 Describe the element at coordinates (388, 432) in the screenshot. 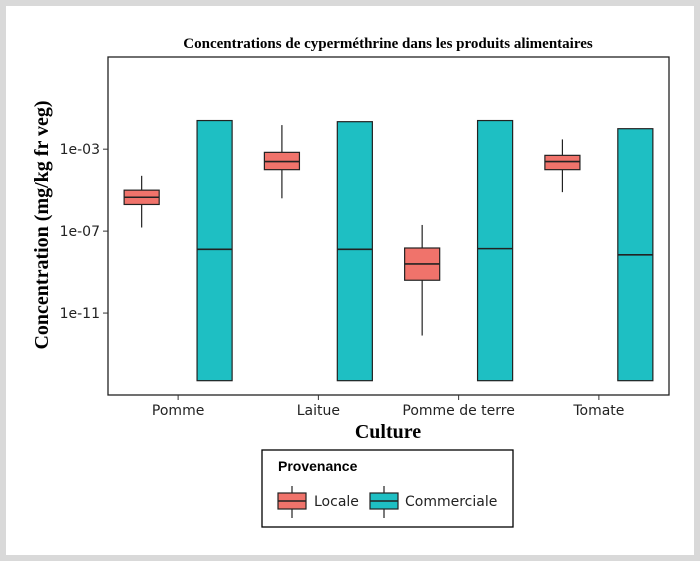

I see `x-axis-title: Culture` at that location.